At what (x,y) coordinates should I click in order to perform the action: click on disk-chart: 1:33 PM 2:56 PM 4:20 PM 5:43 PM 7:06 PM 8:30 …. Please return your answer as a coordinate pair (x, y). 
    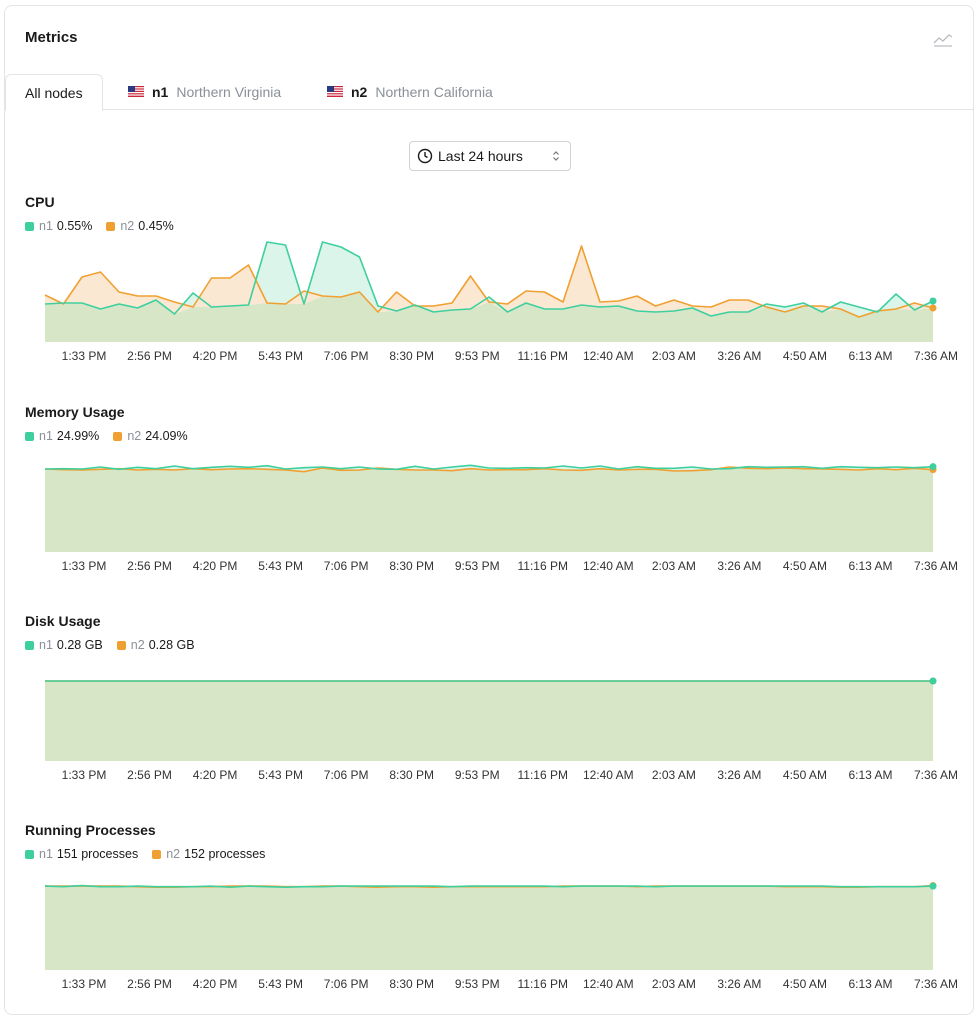
    Looking at the image, I should click on (501, 729).